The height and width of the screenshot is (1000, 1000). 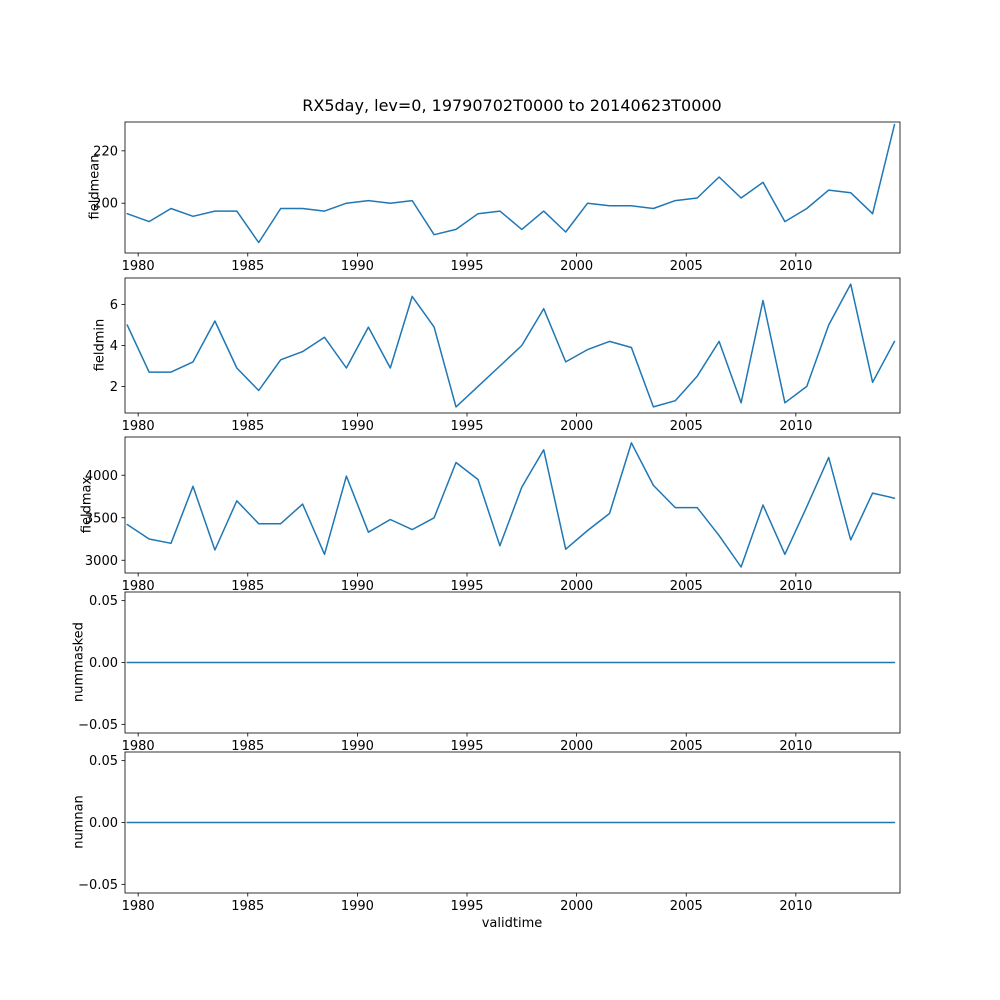 I want to click on ylabel-fieldmean: fieldmean, so click(x=95, y=187).